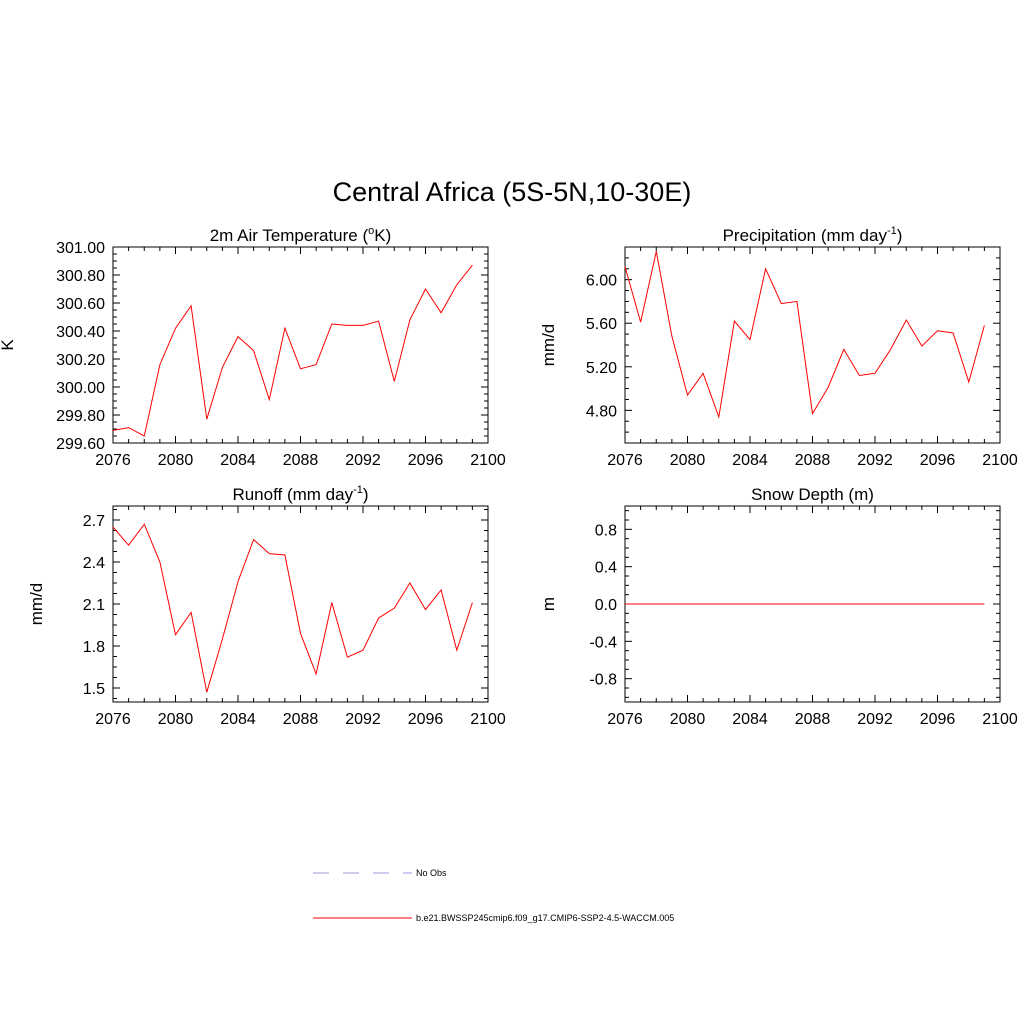 The image size is (1024, 1024). Describe the element at coordinates (601, 411) in the screenshot. I see `y-tick-label: 4.80` at that location.